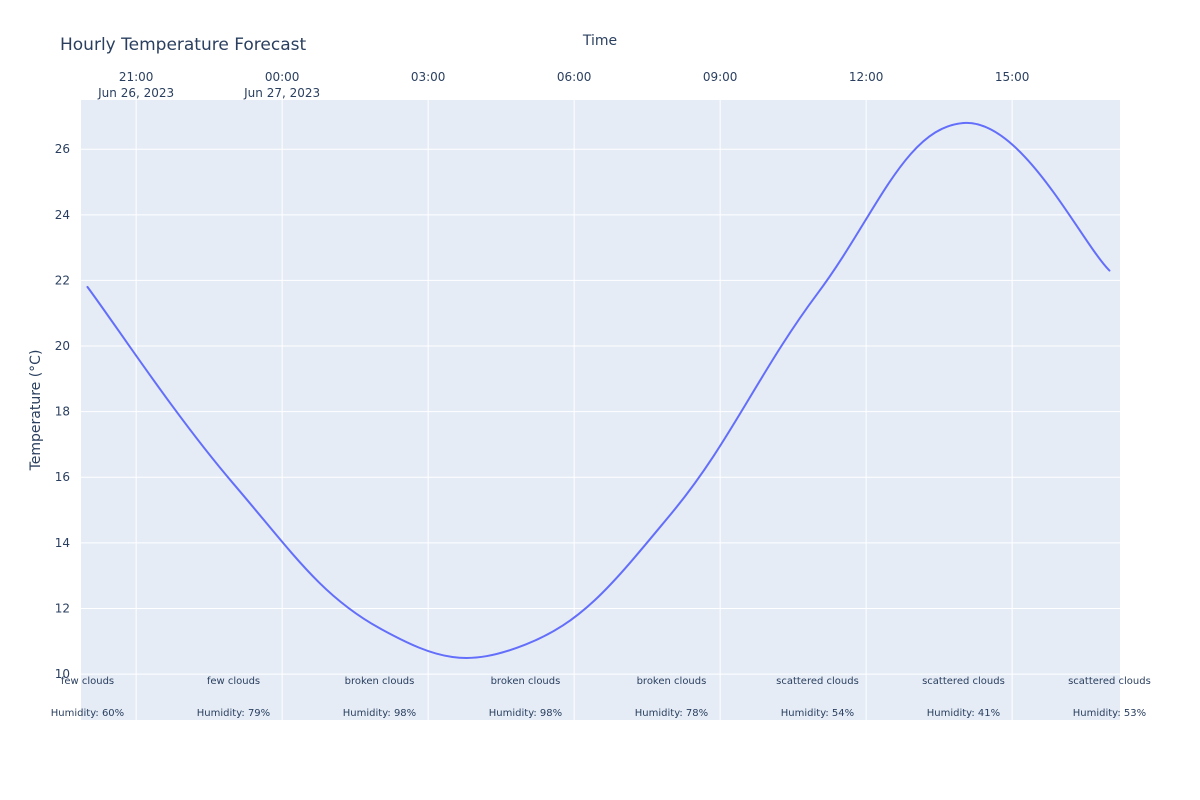 This screenshot has height=800, width=1200. Describe the element at coordinates (1109, 713) in the screenshot. I see `humidity-label: Humidity: 53%` at that location.